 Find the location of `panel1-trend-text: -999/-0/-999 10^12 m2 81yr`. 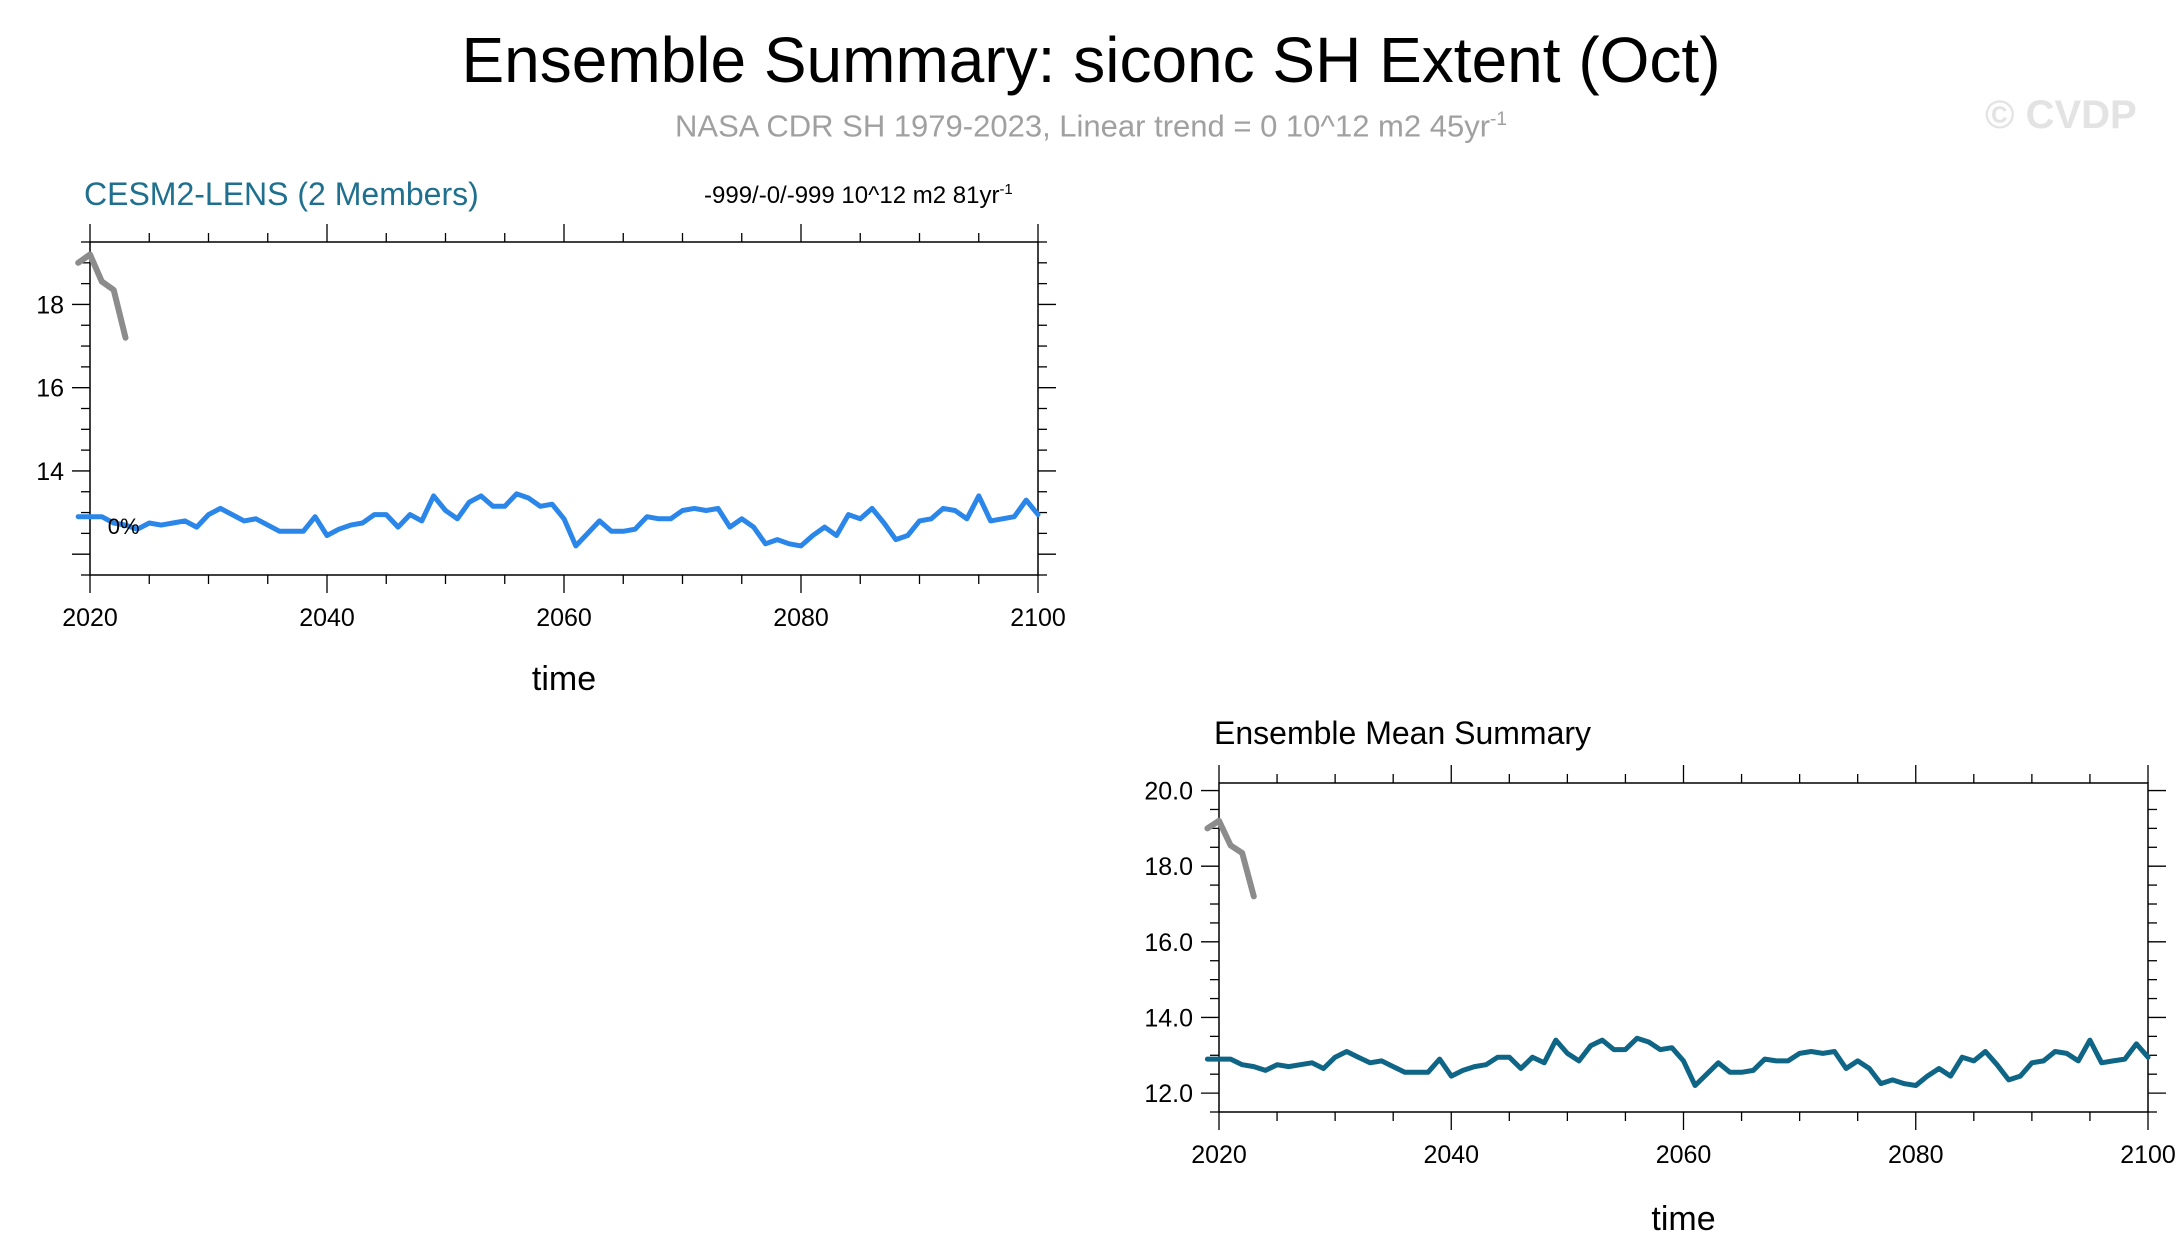

panel1-trend-text: -999/-0/-999 10^12 m2 81yr is located at coordinates (852, 195).